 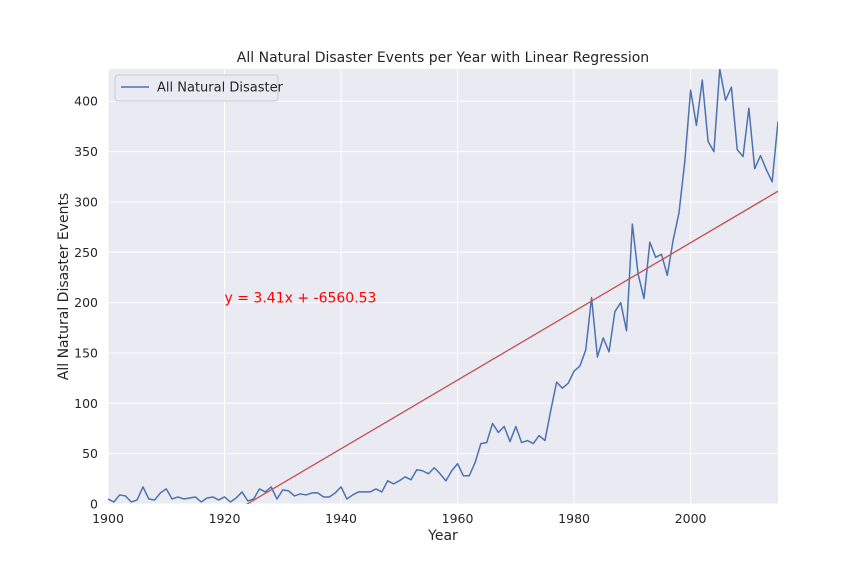 I want to click on y-tick-label: 0, so click(x=94, y=504).